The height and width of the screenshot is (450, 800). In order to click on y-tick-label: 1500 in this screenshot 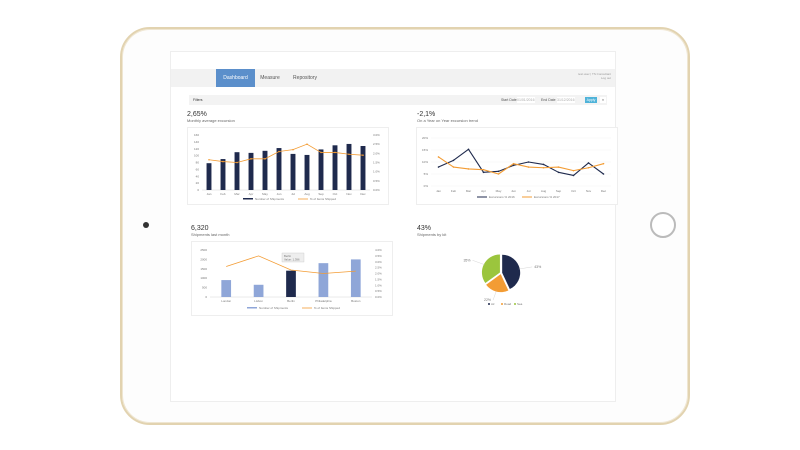, I will do `click(203, 269)`.